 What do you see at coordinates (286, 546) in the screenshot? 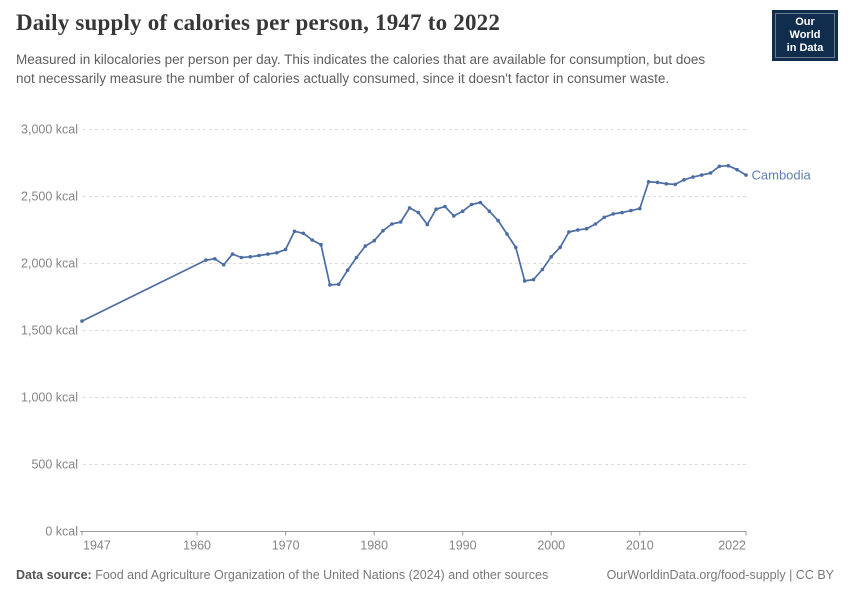
I see `x-tick-label: 1970` at bounding box center [286, 546].